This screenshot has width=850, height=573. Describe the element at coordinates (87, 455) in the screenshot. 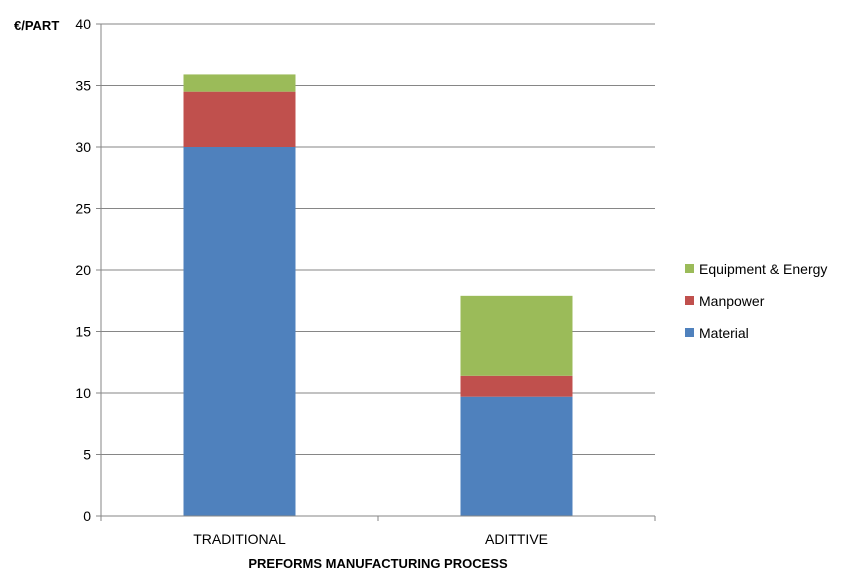

I see `y-tick-label: 5` at that location.